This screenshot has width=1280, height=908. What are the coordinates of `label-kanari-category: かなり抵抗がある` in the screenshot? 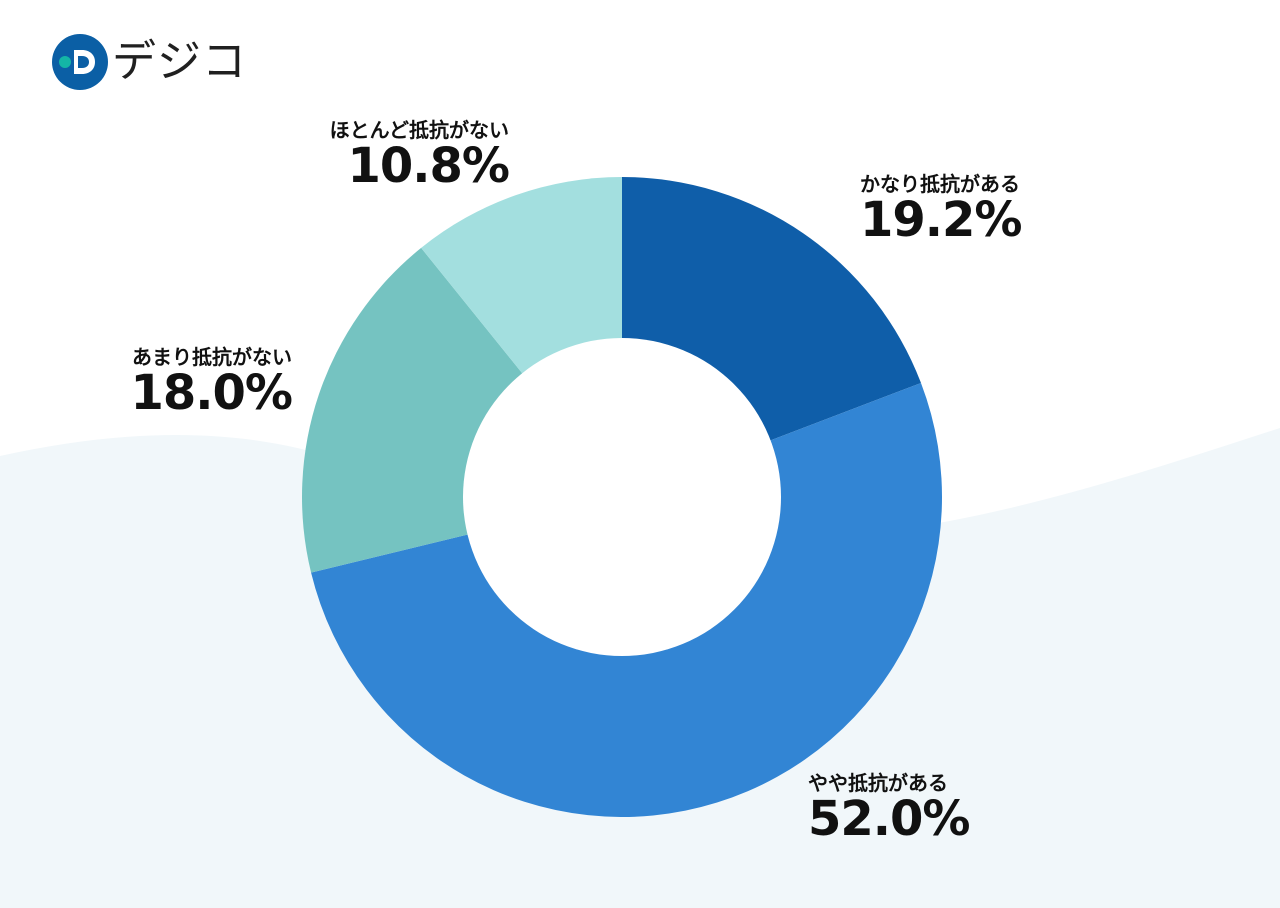 It's located at (940, 184).